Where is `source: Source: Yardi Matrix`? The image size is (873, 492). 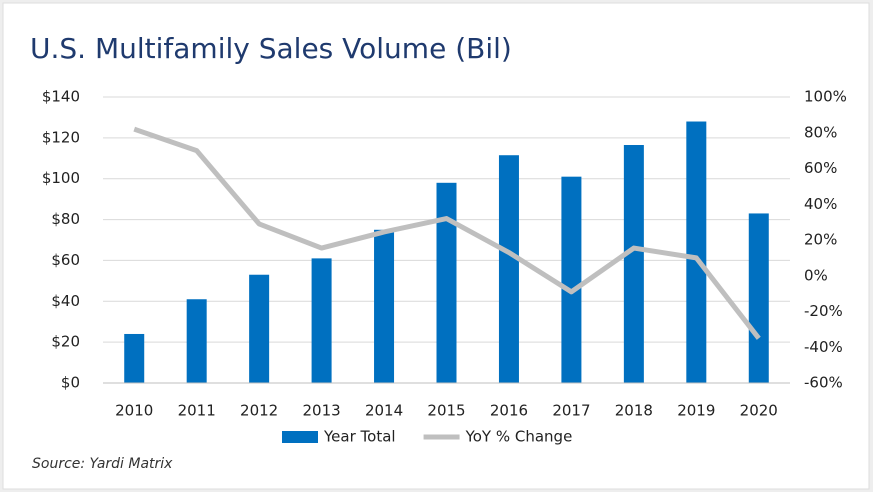 source: Source: Yardi Matrix is located at coordinates (102, 464).